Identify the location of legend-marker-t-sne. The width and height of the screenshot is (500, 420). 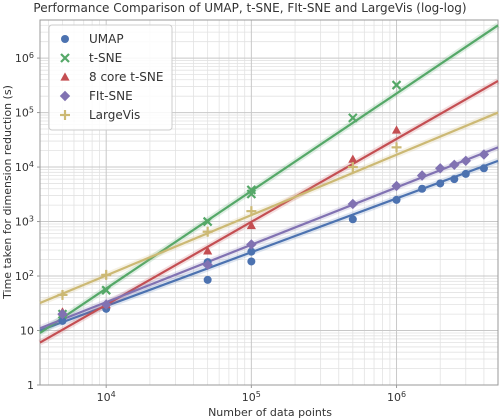
(65, 58).